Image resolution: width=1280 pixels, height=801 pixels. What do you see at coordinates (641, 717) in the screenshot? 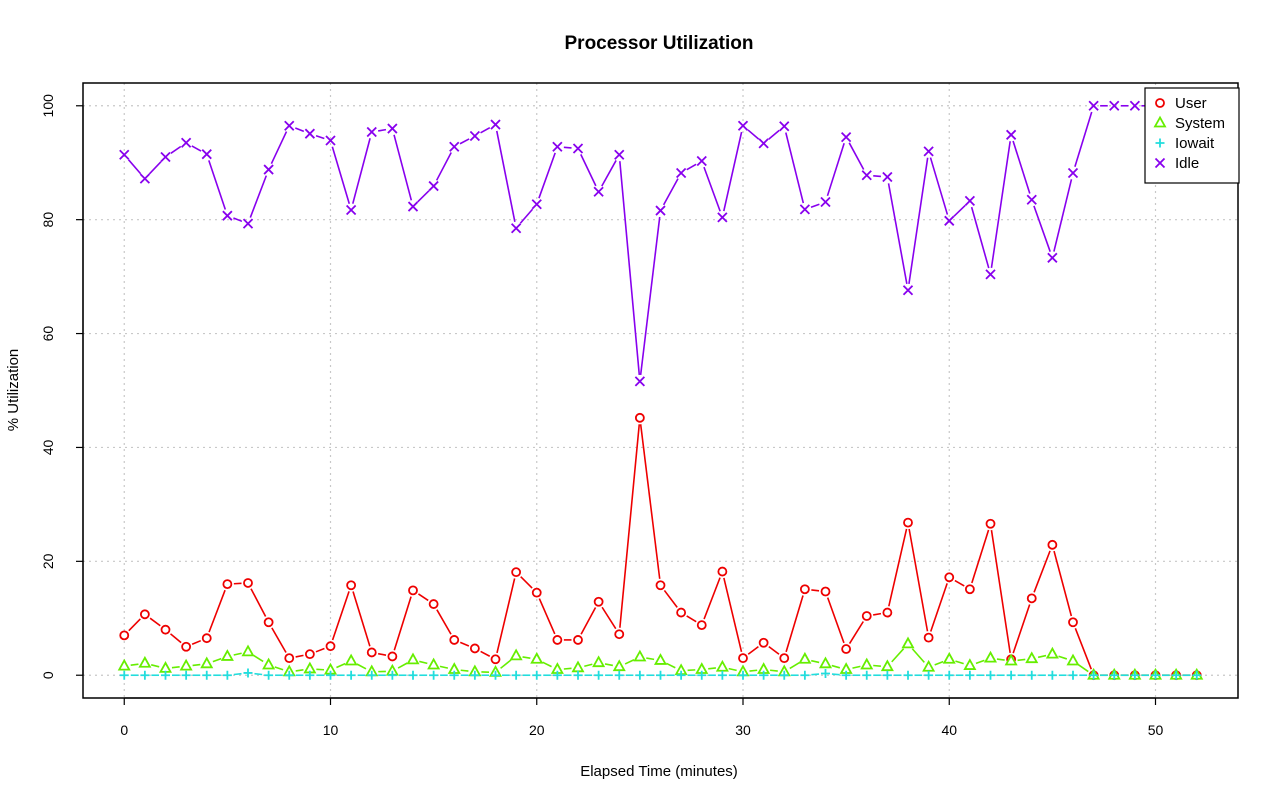
I see `x-axis: 0 10 20 30 40 50` at bounding box center [641, 717].